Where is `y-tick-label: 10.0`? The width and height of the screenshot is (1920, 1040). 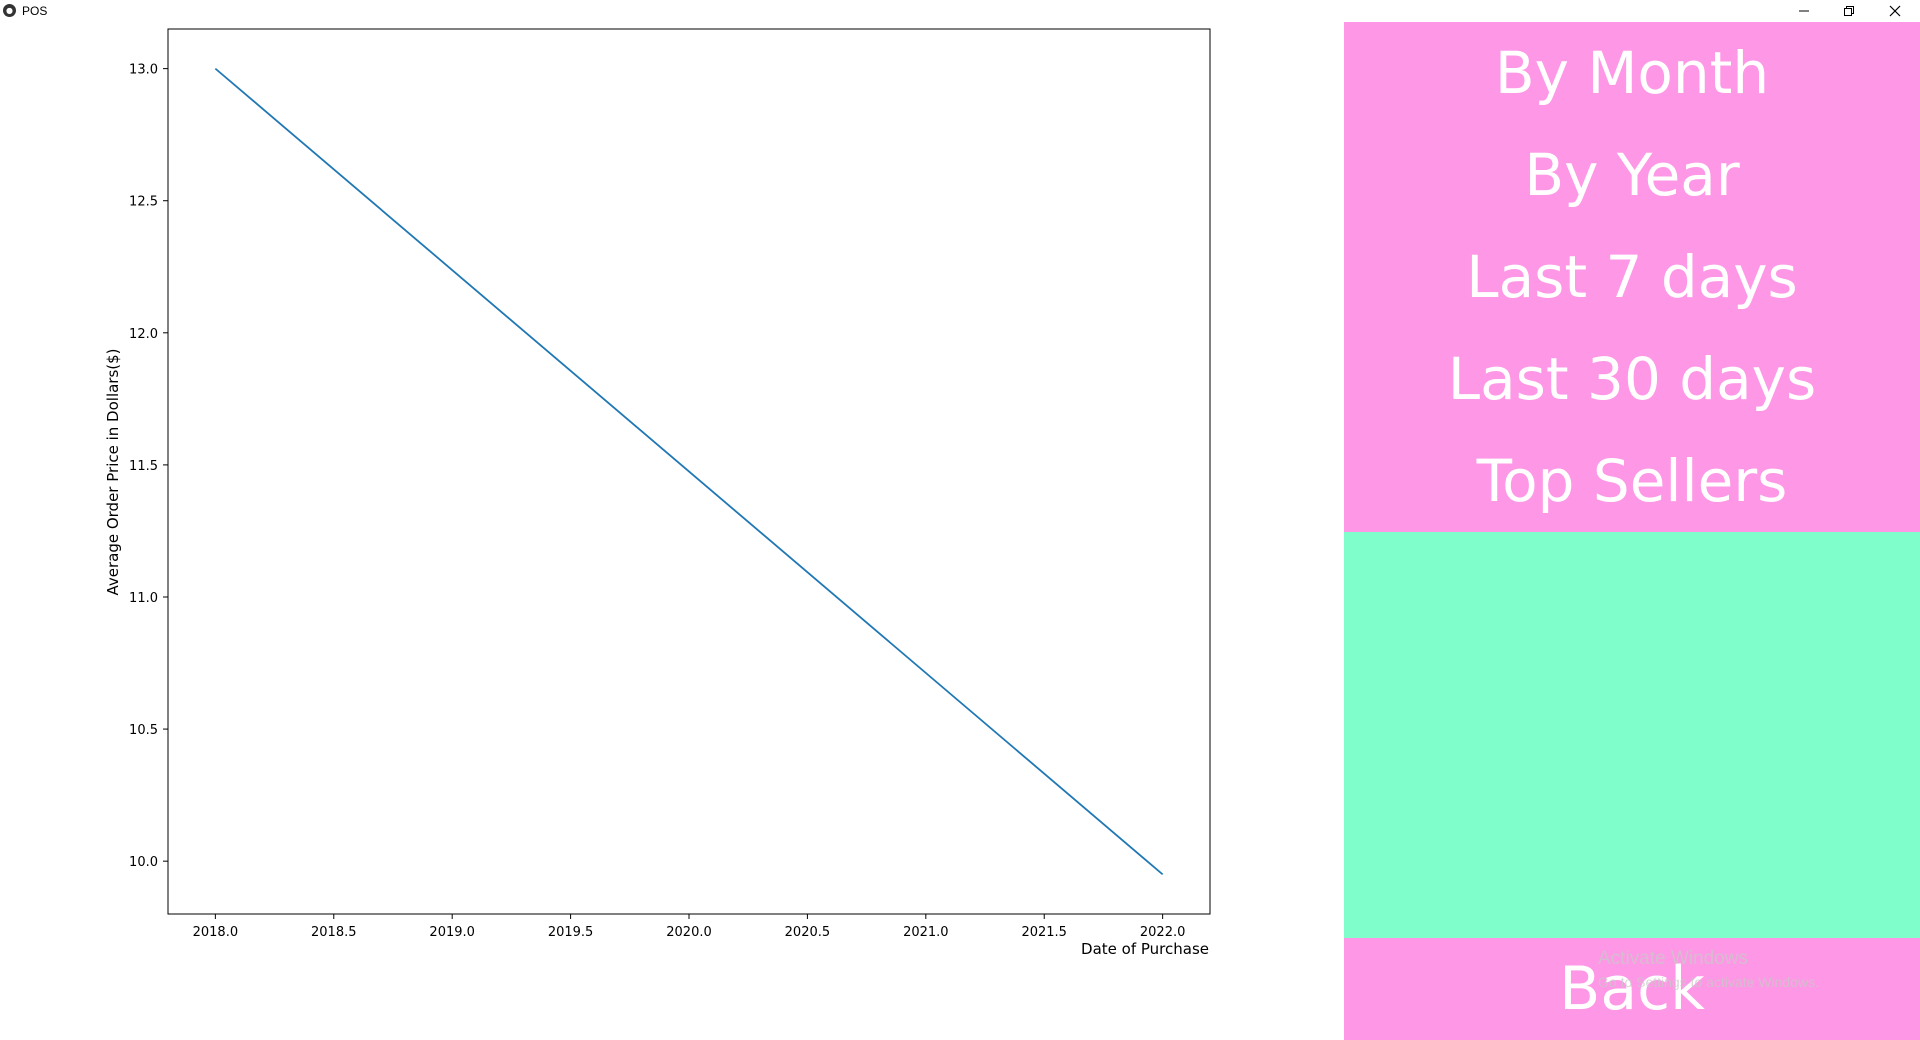
y-tick-label: 10.0 is located at coordinates (143, 862).